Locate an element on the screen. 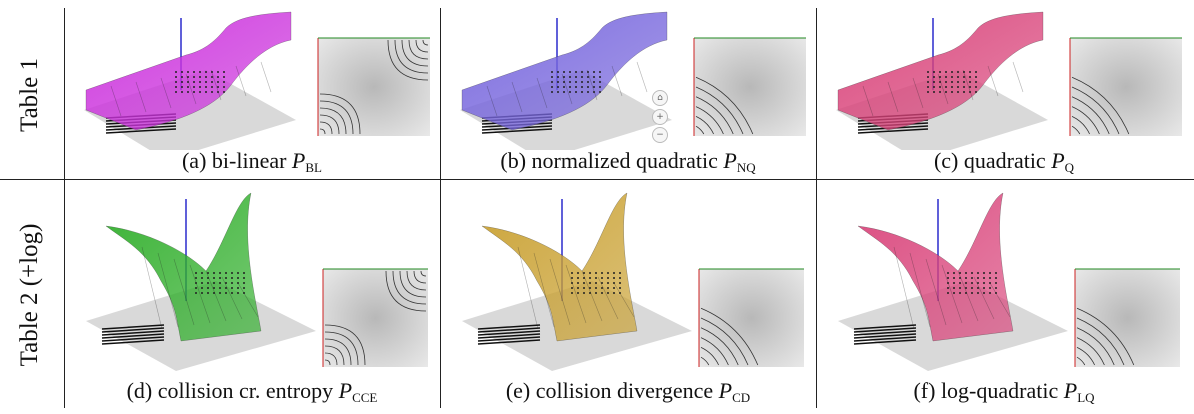 The height and width of the screenshot is (414, 1194). caption-e-subscript: CD is located at coordinates (741, 397).